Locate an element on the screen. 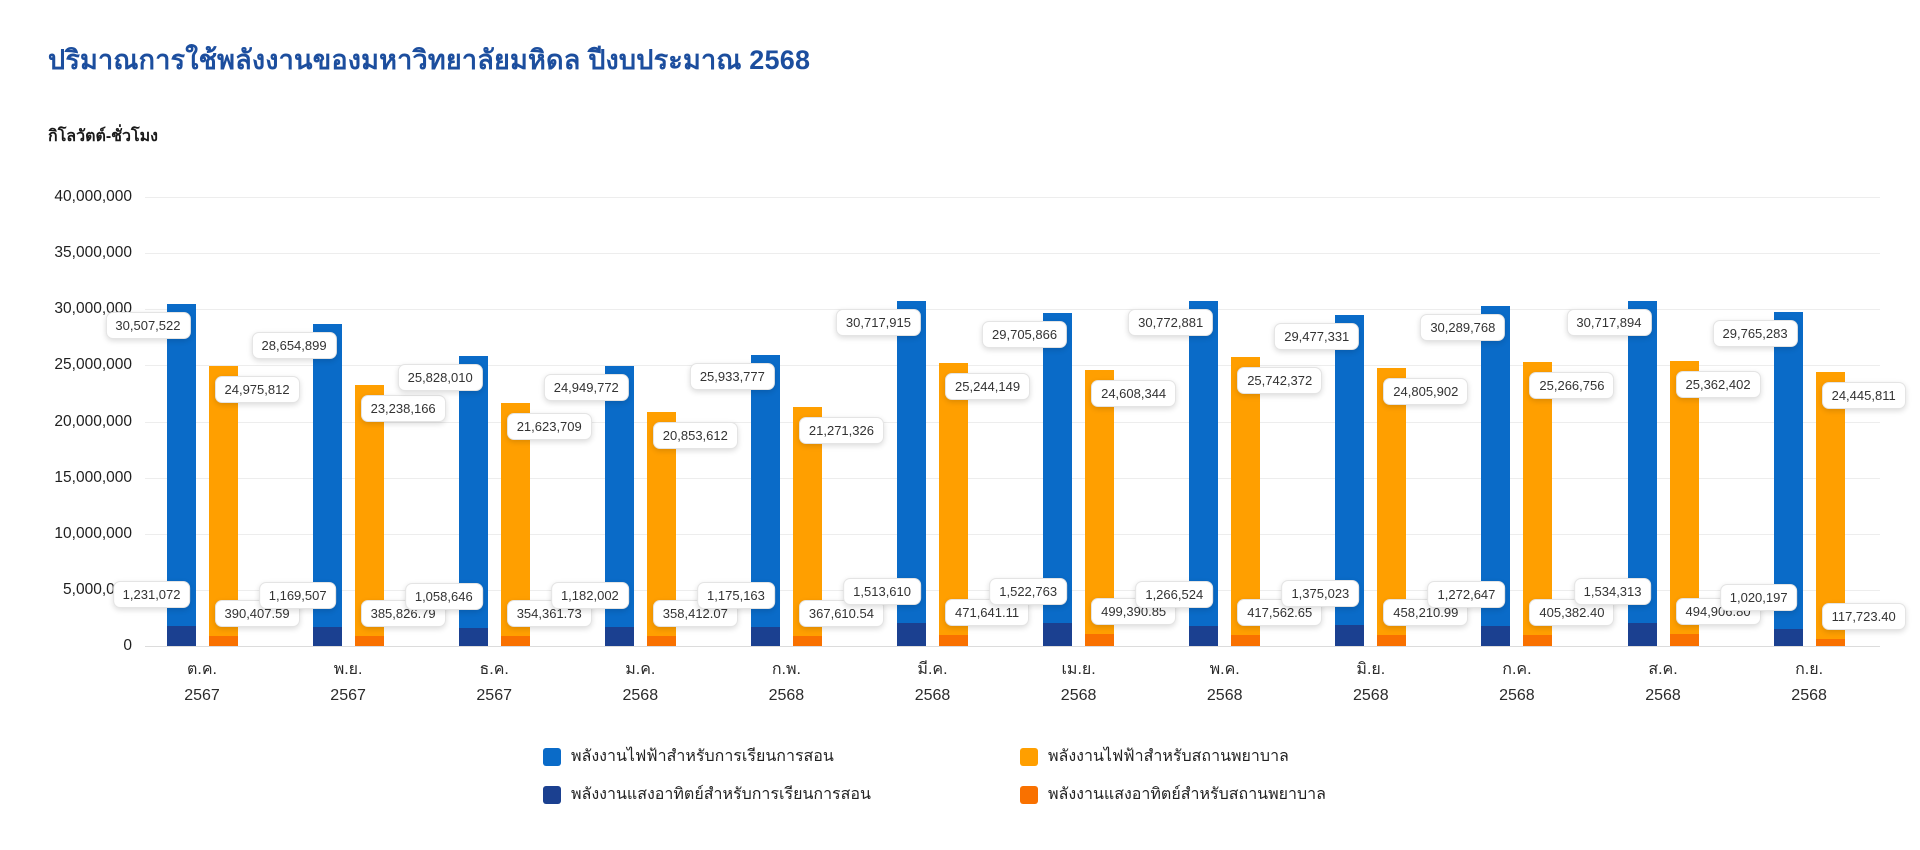 The height and width of the screenshot is (850, 1920). bar-solar-hospital-m9 is located at coordinates (1538, 640).